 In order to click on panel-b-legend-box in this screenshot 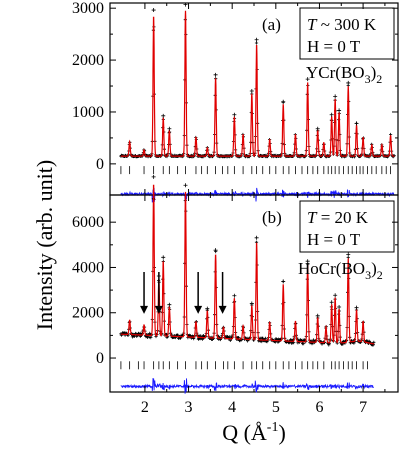, I will do `click(347, 226)`.